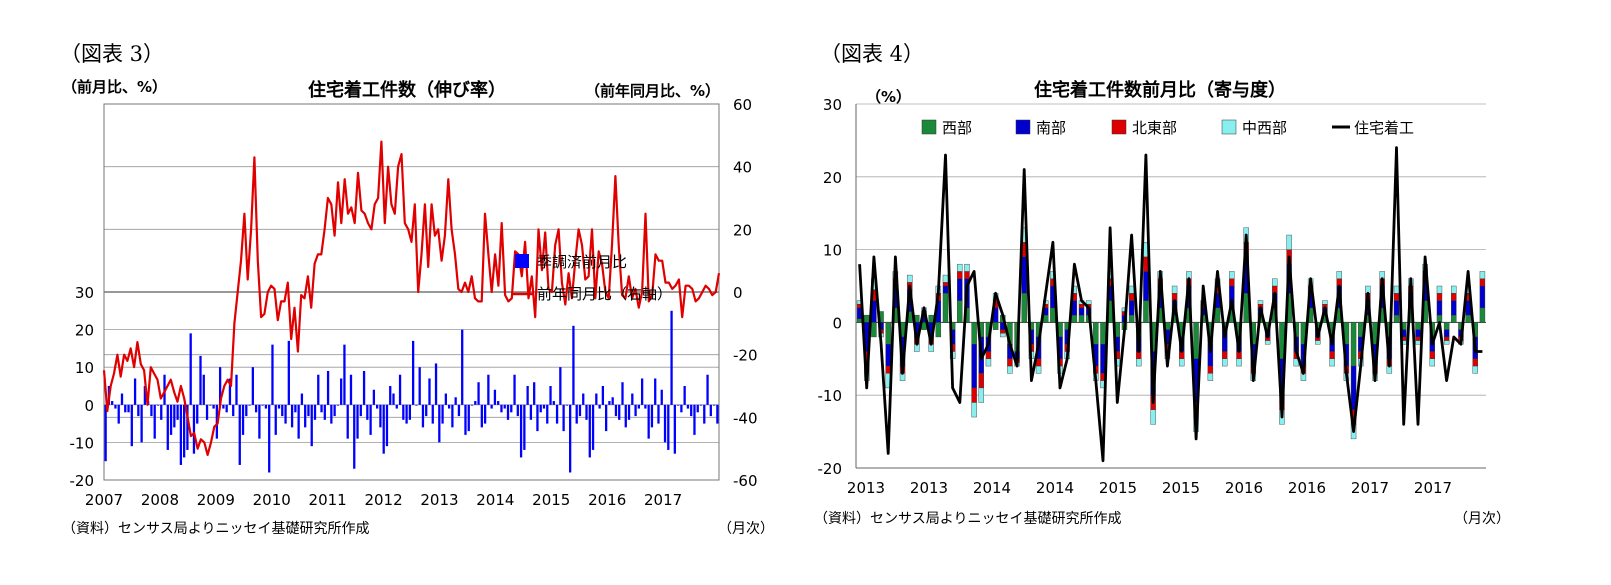 The image size is (1611, 585). Describe the element at coordinates (407, 90) in the screenshot. I see `fig3-title: 住宅着工件数（伸び率）` at that location.